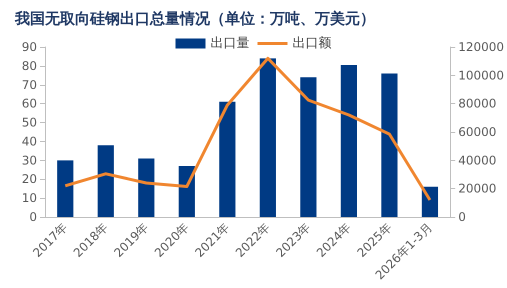 This screenshot has width=507, height=288. I want to click on y2-tick-label: 20000, so click(477, 189).